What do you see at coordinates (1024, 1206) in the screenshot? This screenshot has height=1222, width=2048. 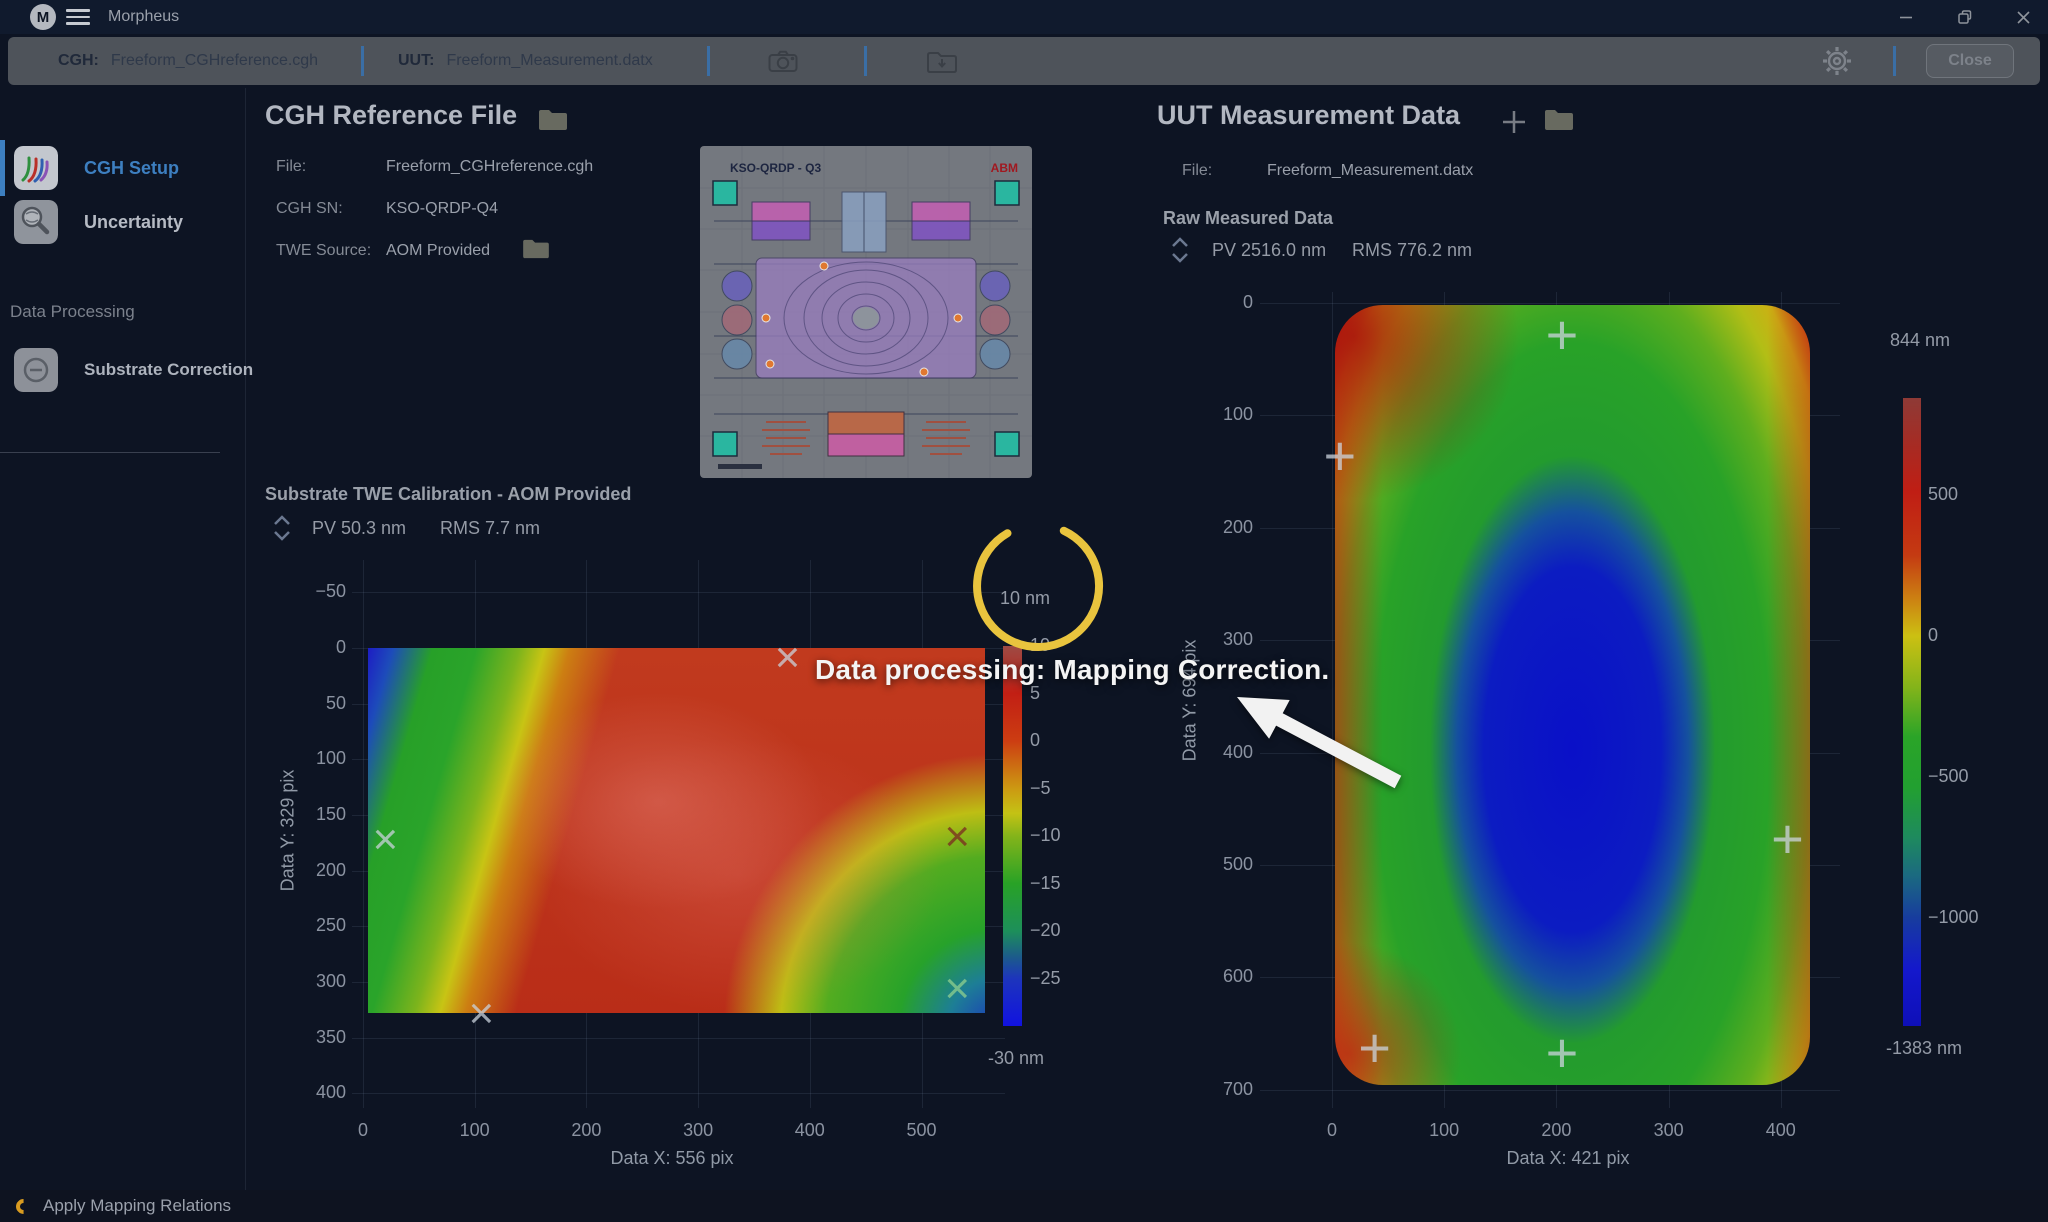 I see `status-bar: Apply Mapping Relations` at bounding box center [1024, 1206].